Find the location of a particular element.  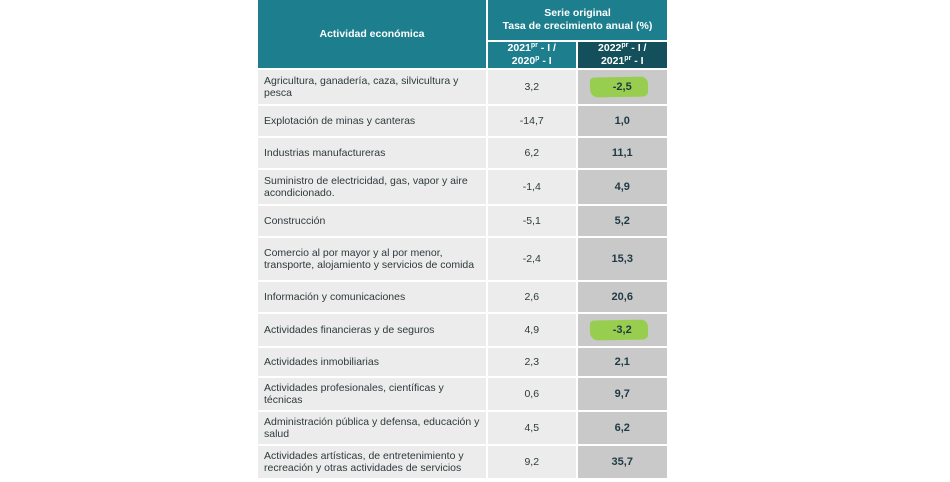

growth-2022-value: -2,5 is located at coordinates (622, 87).